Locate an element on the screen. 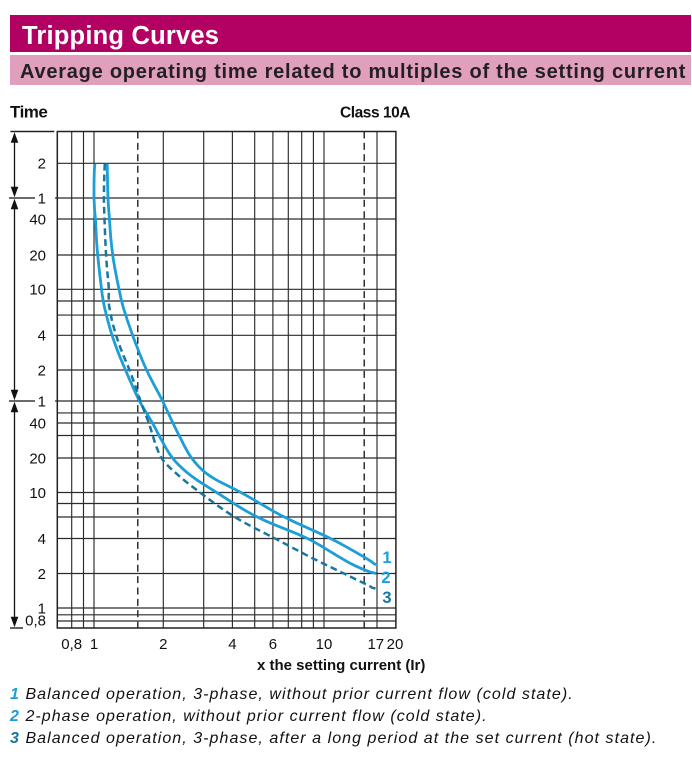 Image resolution: width=692 pixels, height=769 pixels. svg-text: 17 is located at coordinates (375, 644).